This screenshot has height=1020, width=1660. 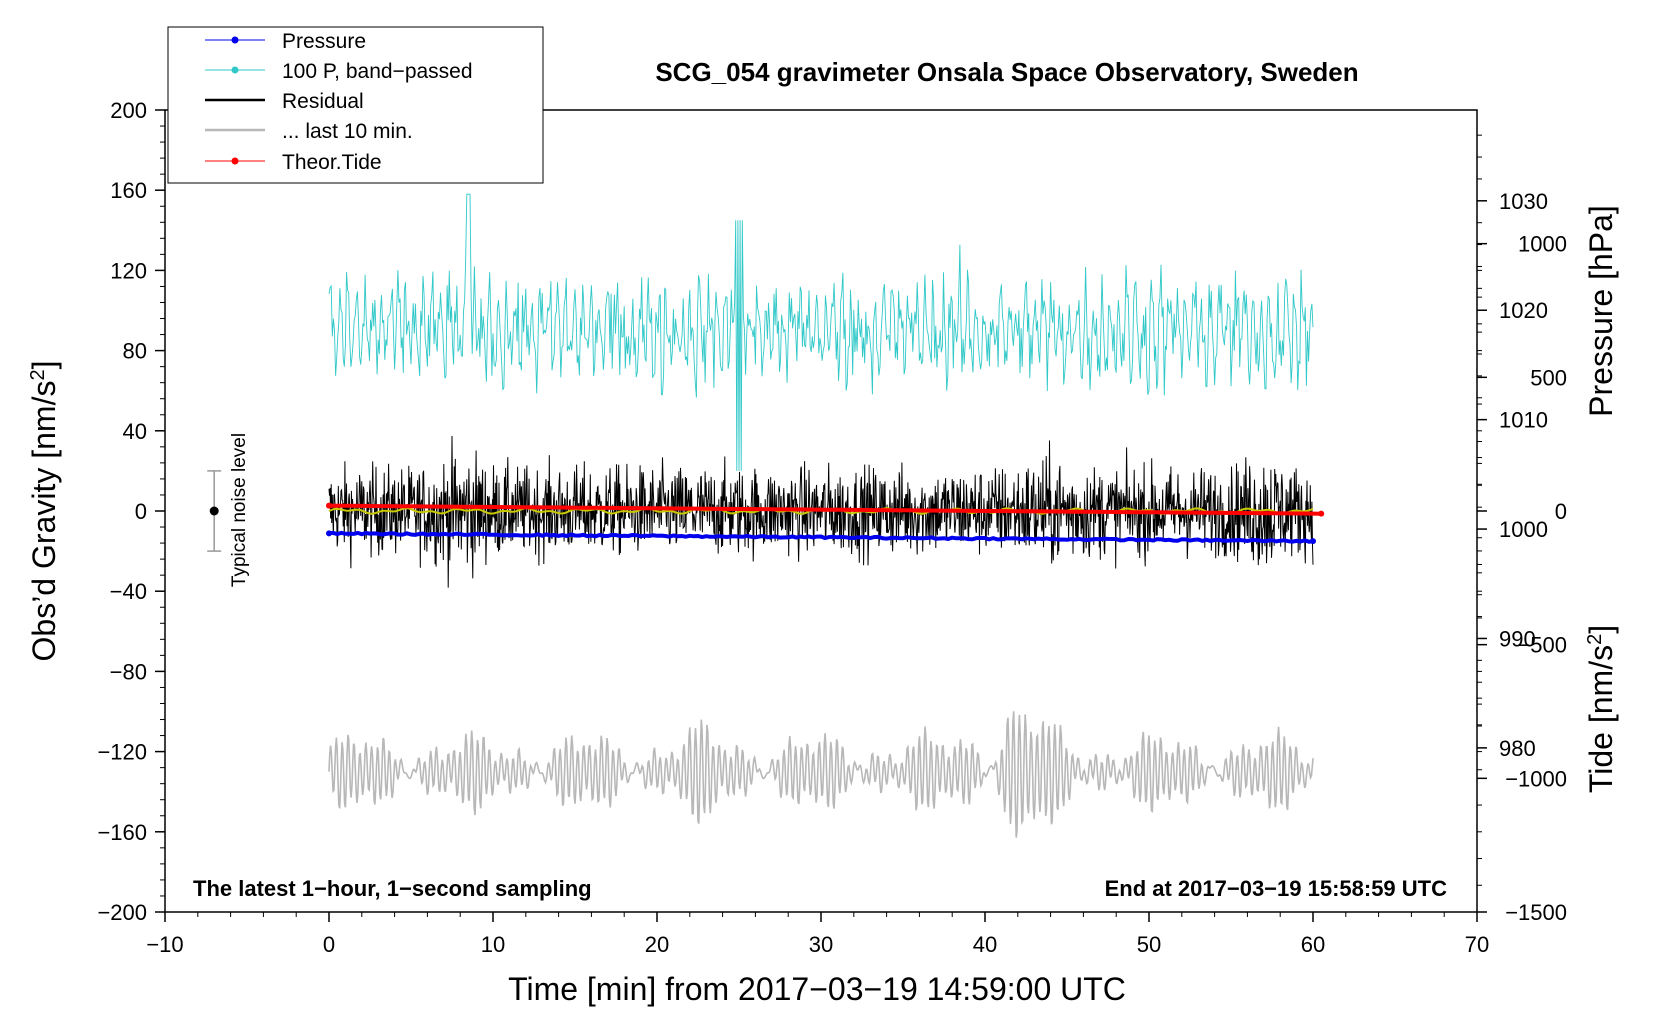 What do you see at coordinates (657, 944) in the screenshot?
I see `x-tick-label: 20` at bounding box center [657, 944].